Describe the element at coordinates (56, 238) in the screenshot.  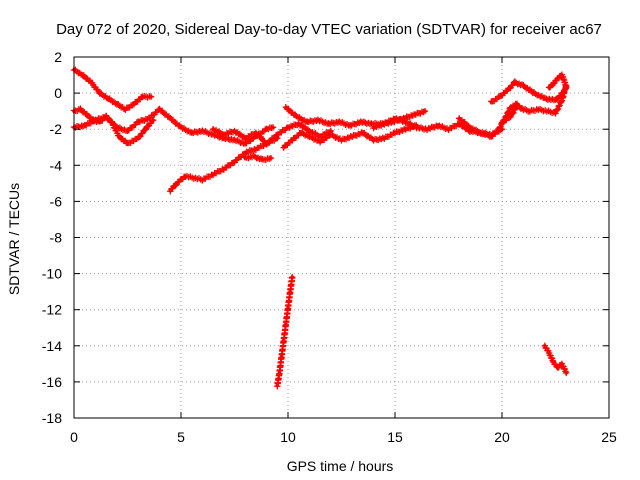
I see `y-tick-label: -8` at that location.